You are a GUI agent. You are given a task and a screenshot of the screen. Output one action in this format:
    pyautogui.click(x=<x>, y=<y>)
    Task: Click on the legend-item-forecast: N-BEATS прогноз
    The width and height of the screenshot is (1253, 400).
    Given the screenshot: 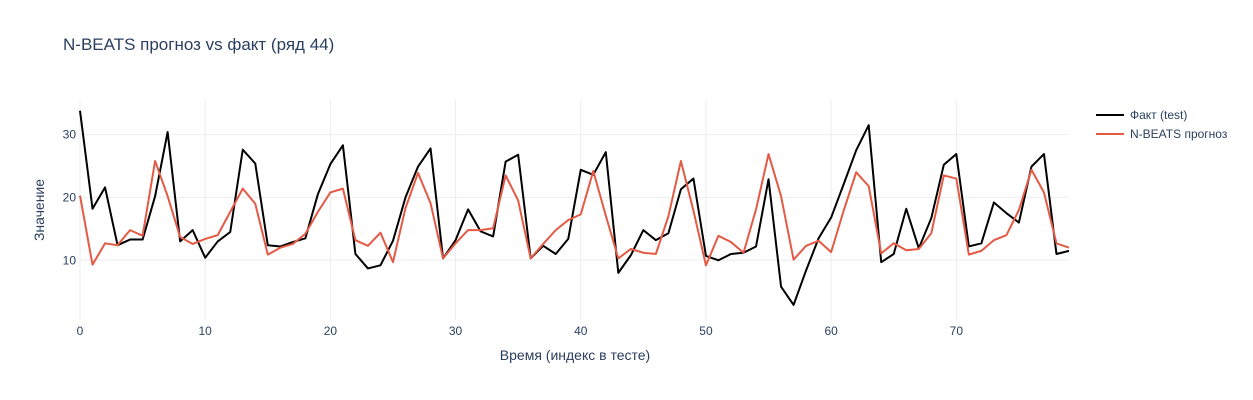 What is the action you would take?
    pyautogui.click(x=1162, y=134)
    